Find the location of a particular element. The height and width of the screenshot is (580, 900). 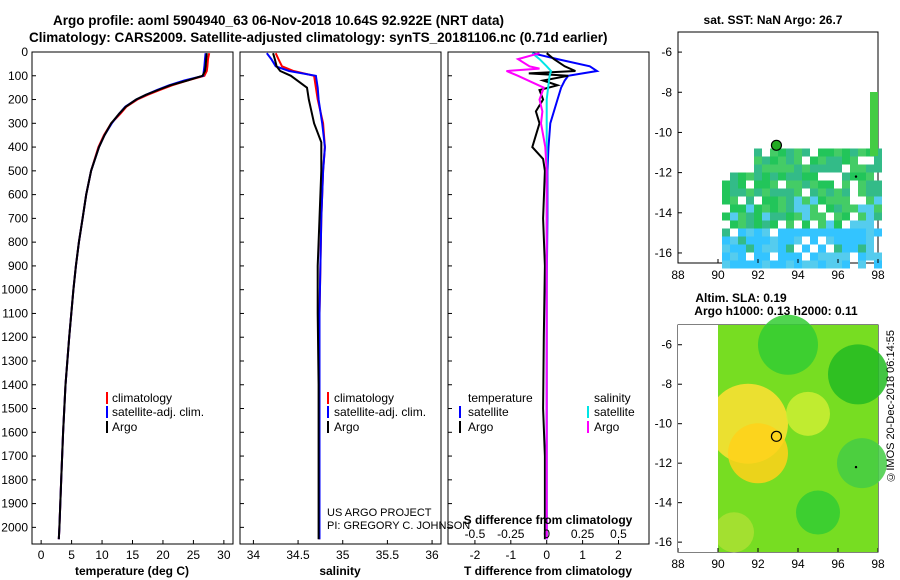

profile-location-marker is located at coordinates (776, 436).